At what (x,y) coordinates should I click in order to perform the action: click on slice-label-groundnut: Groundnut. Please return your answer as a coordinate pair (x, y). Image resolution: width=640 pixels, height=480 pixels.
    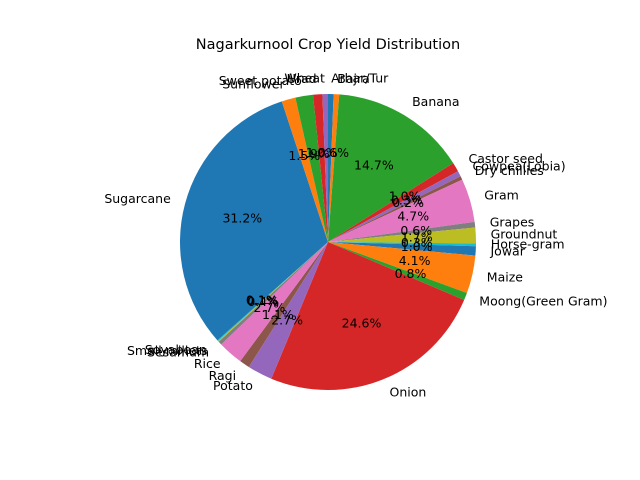
    Looking at the image, I should click on (524, 233).